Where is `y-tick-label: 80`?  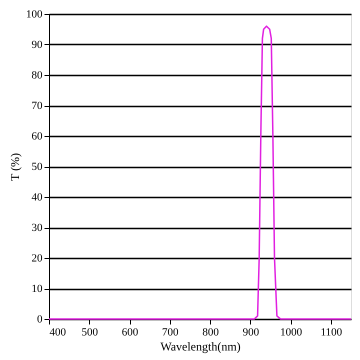 y-tick-label: 80 is located at coordinates (37, 76).